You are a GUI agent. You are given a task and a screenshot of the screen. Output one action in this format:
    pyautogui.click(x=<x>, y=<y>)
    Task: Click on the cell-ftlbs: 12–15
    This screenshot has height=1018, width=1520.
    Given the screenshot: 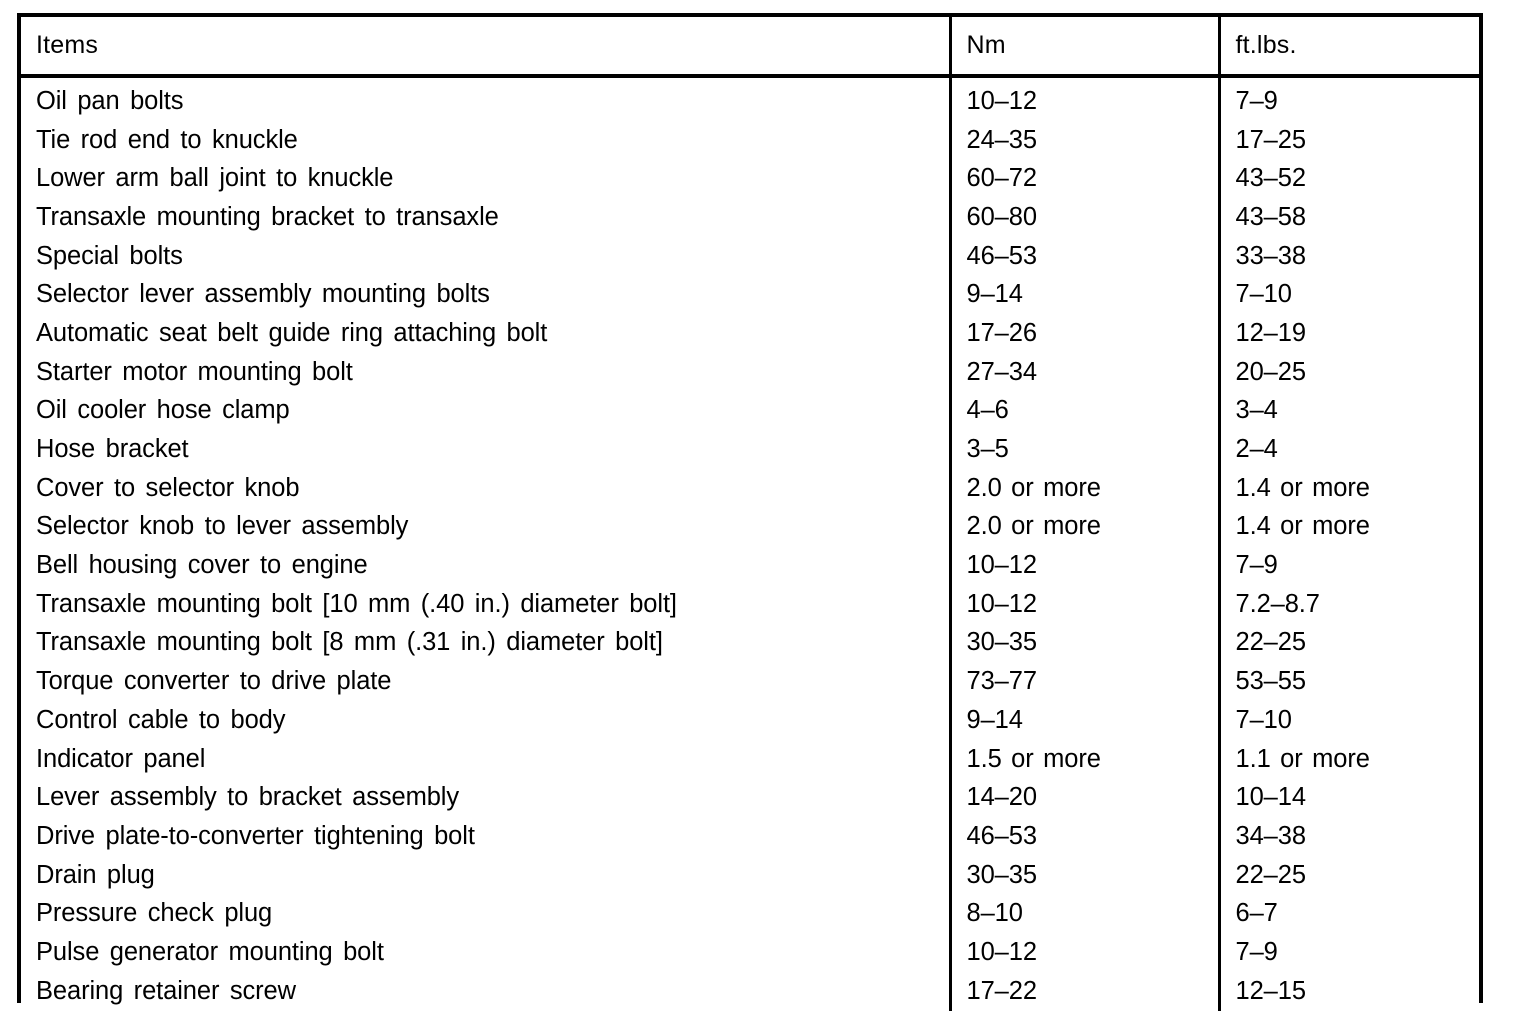 What is the action you would take?
    pyautogui.click(x=1348, y=991)
    